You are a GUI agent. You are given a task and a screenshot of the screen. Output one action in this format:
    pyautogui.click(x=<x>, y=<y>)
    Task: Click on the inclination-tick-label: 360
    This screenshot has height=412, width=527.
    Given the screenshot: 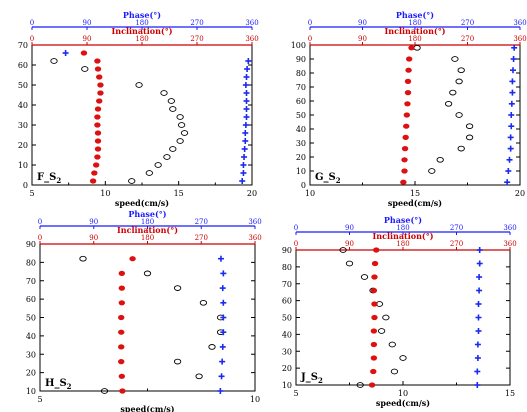 What is the action you would take?
    pyautogui.click(x=254, y=238)
    